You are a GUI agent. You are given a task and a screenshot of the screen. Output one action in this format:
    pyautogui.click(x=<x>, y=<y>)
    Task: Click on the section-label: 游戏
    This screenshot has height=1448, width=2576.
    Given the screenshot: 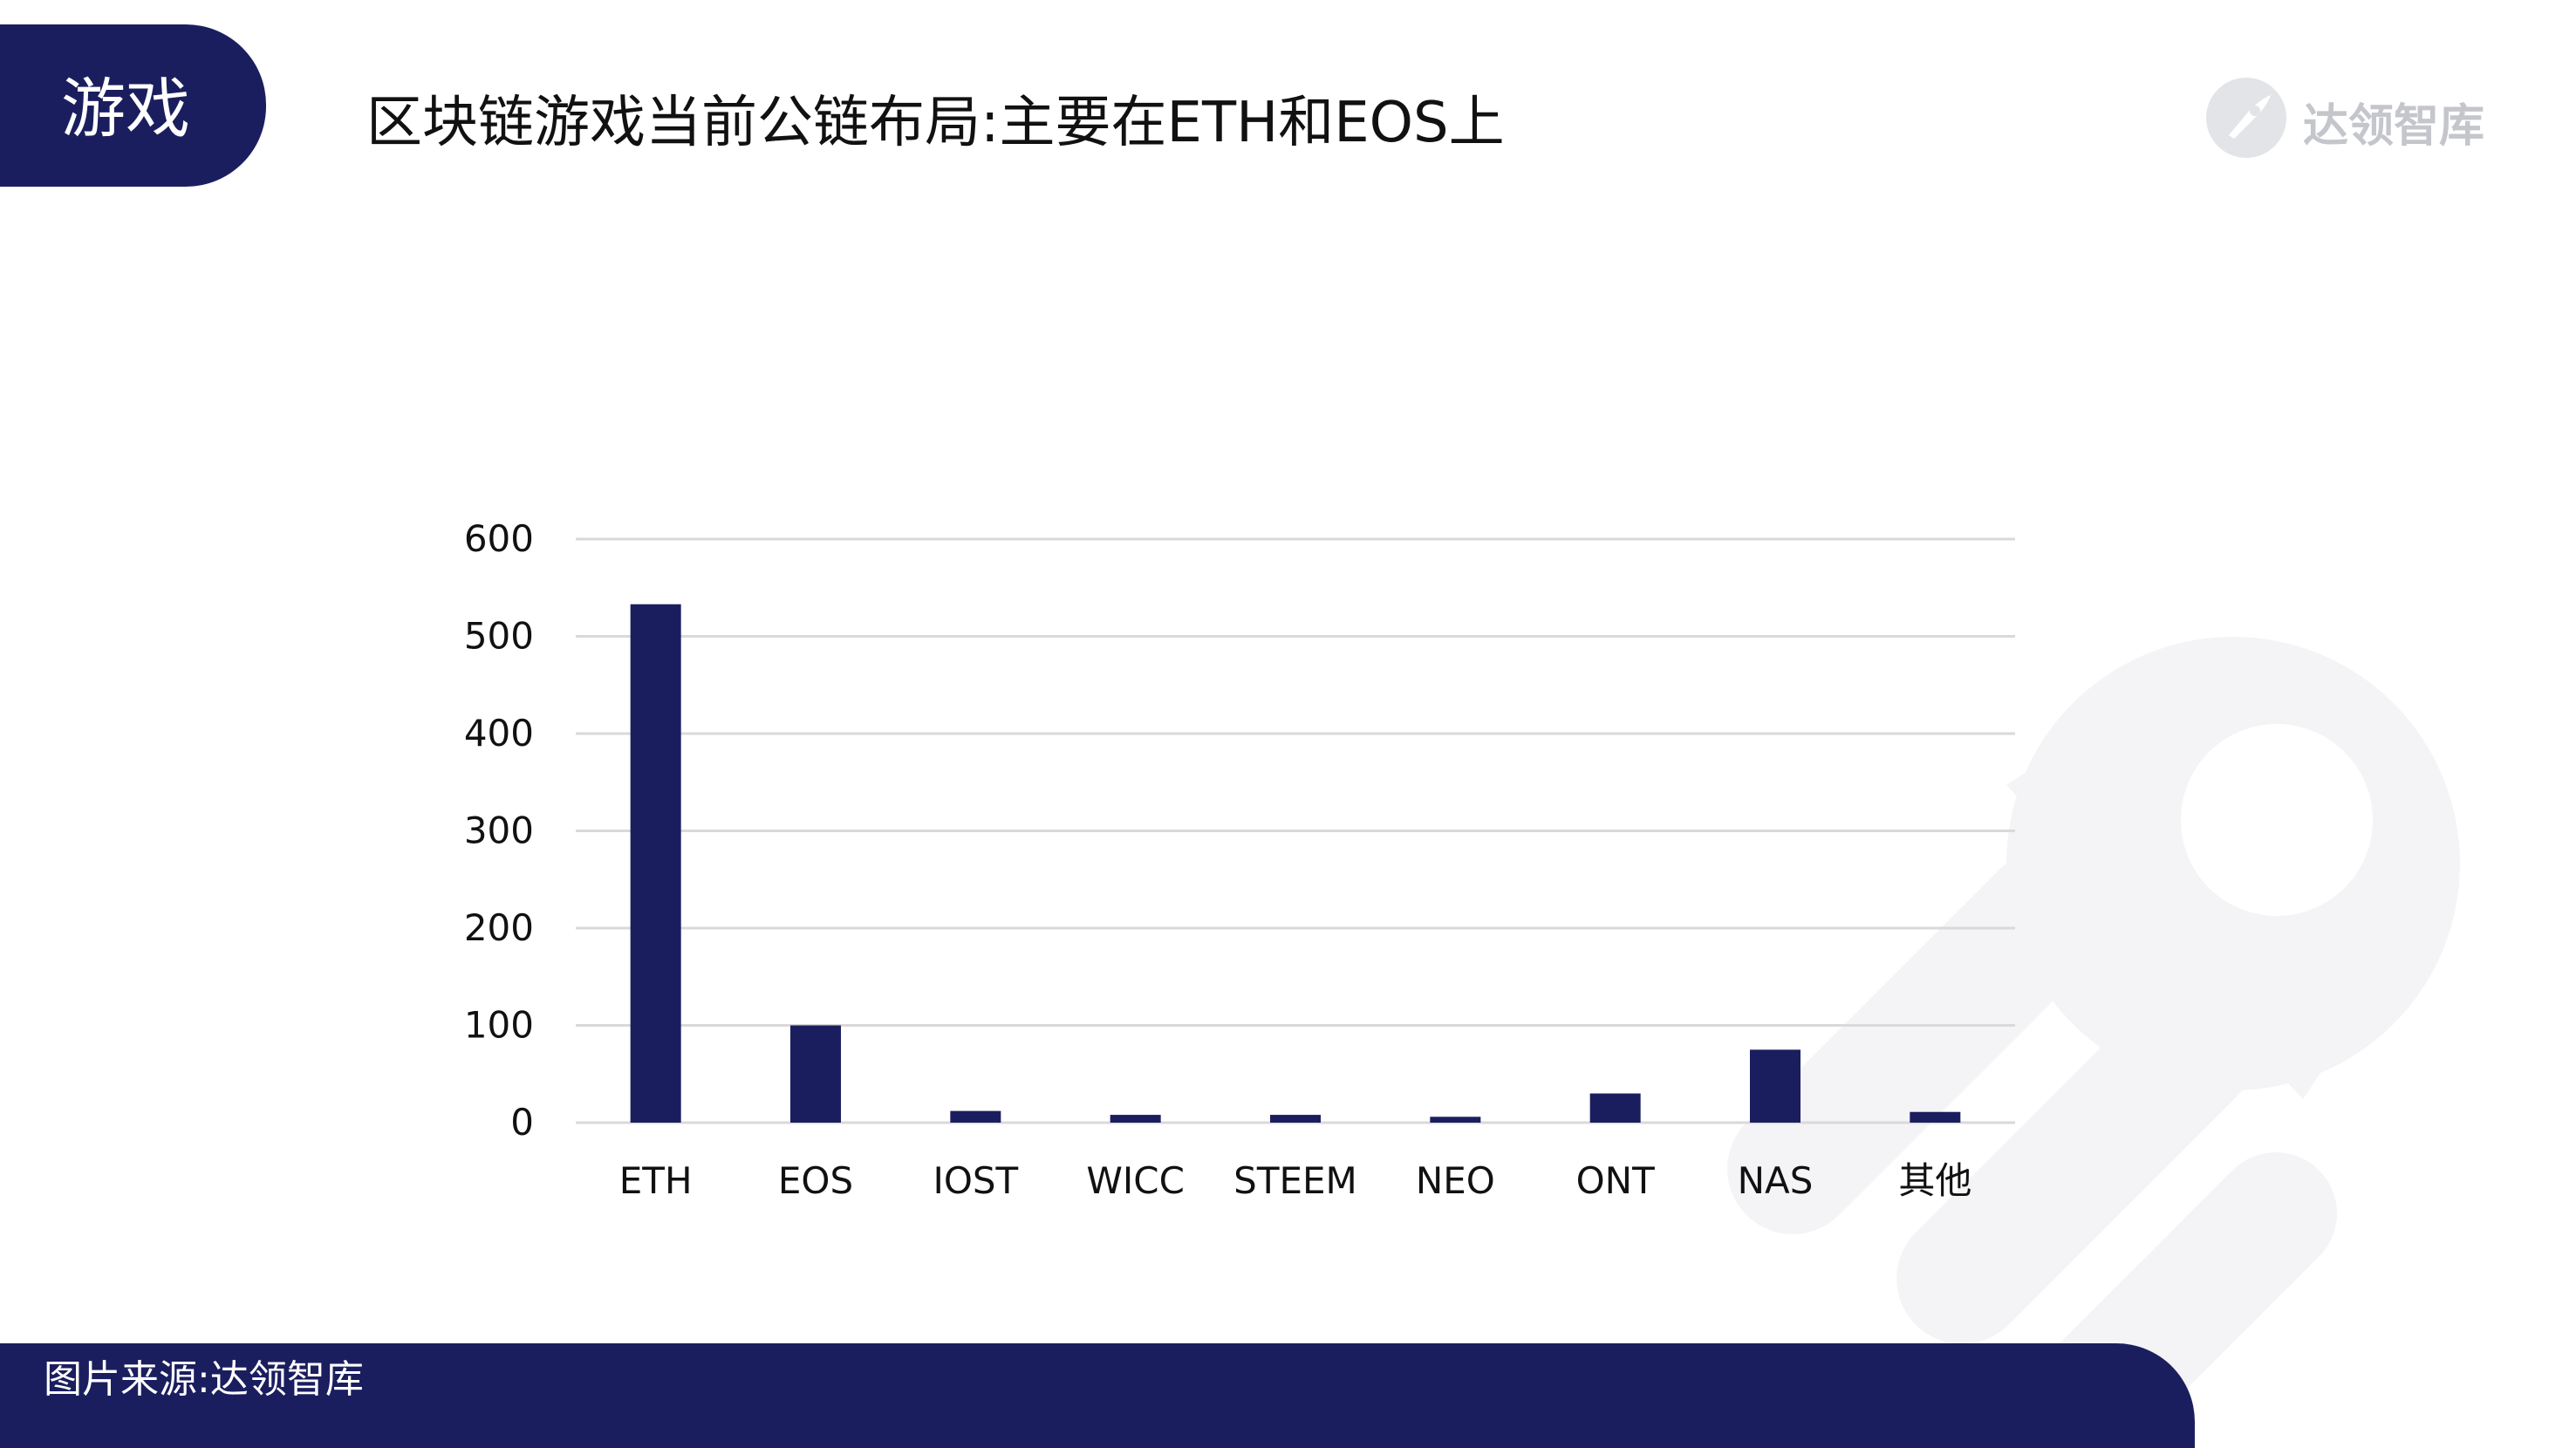 What is the action you would take?
    pyautogui.click(x=125, y=109)
    